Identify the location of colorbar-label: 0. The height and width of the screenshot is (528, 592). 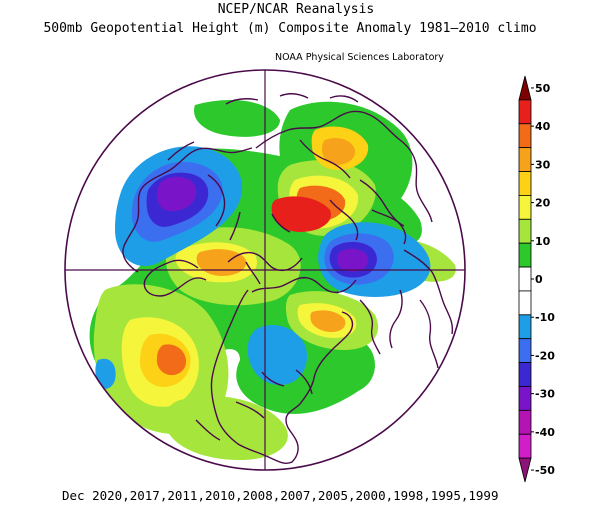
(539, 279).